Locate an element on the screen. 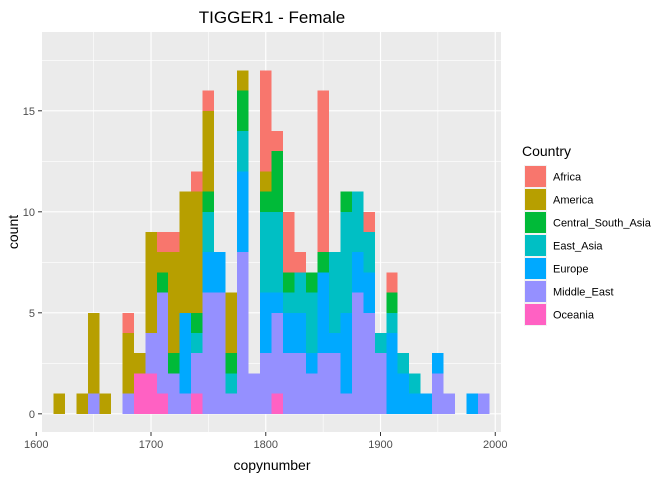 This screenshot has width=672, height=480. legend-label: Oceania is located at coordinates (574, 316).